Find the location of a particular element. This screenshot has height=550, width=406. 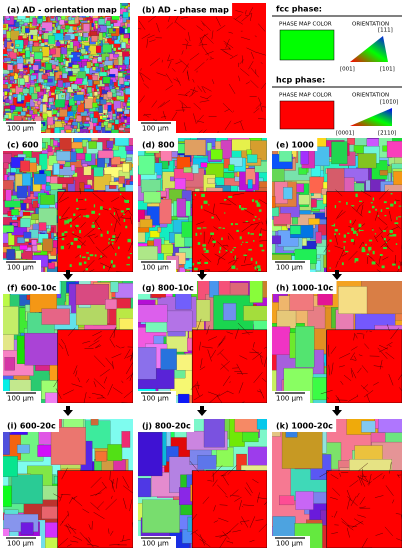

map-panel: (f) 600-10c 100 µm is located at coordinates (68, 342).